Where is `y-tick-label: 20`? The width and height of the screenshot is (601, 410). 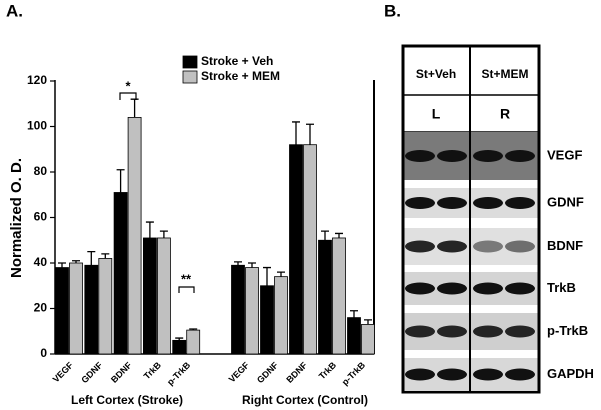
y-tick-label: 20 is located at coordinates (41, 308).